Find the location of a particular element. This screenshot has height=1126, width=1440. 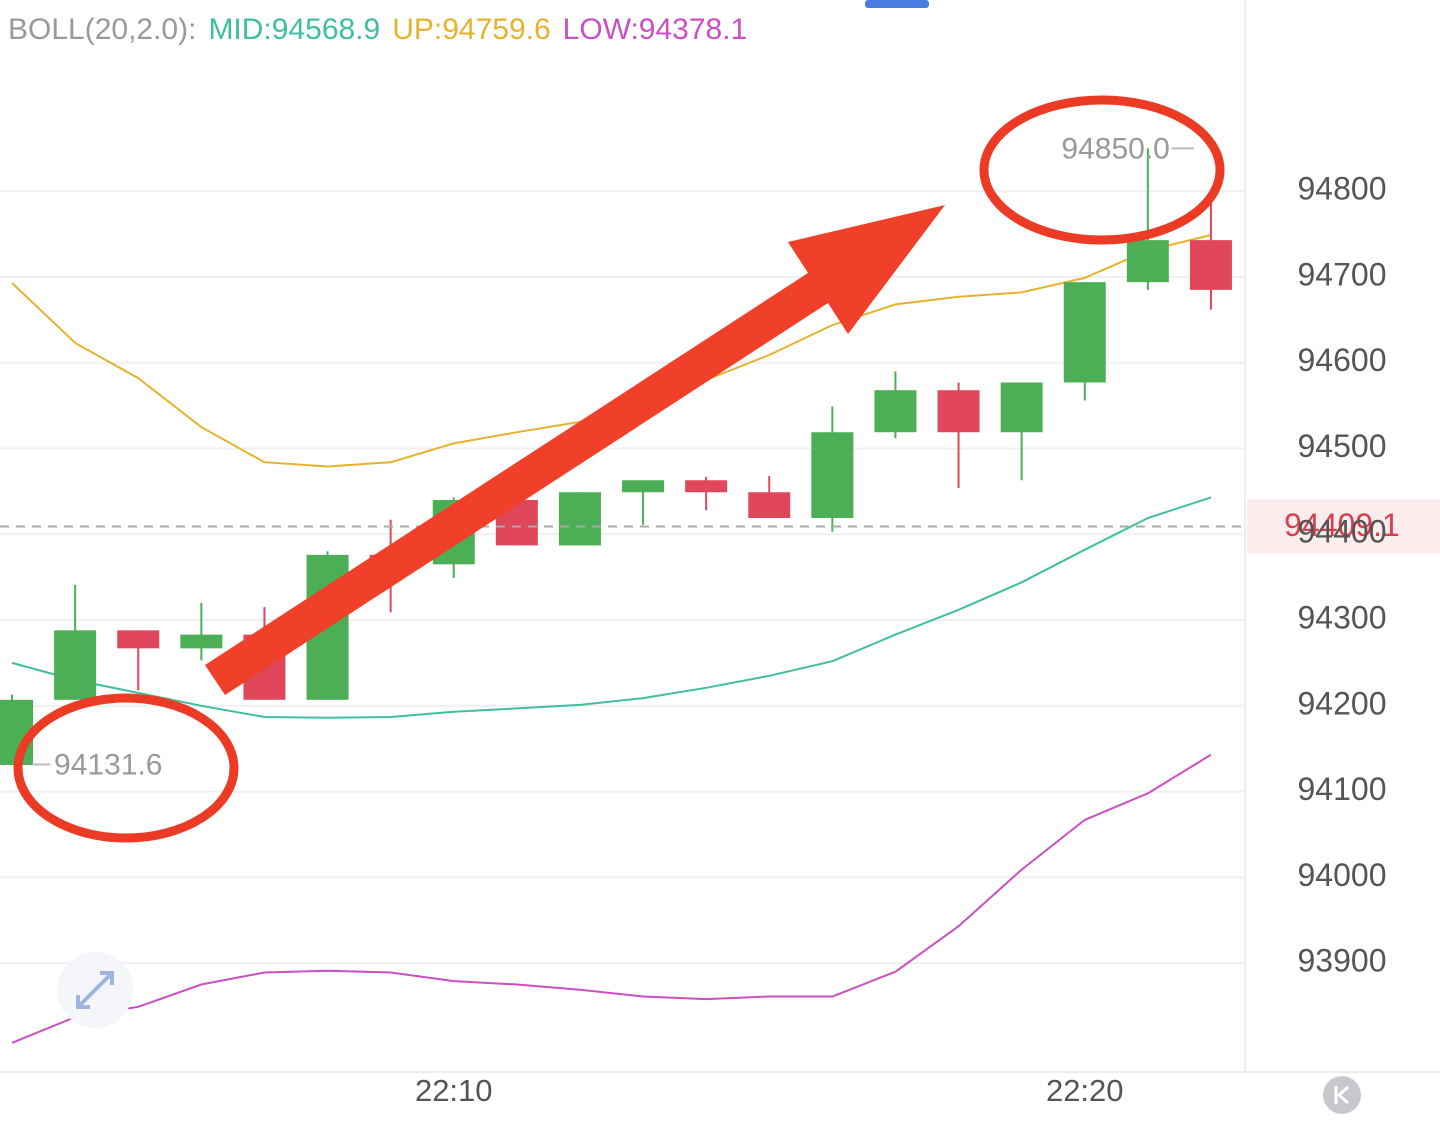

y-tick-label: 94800 is located at coordinates (1342, 189).